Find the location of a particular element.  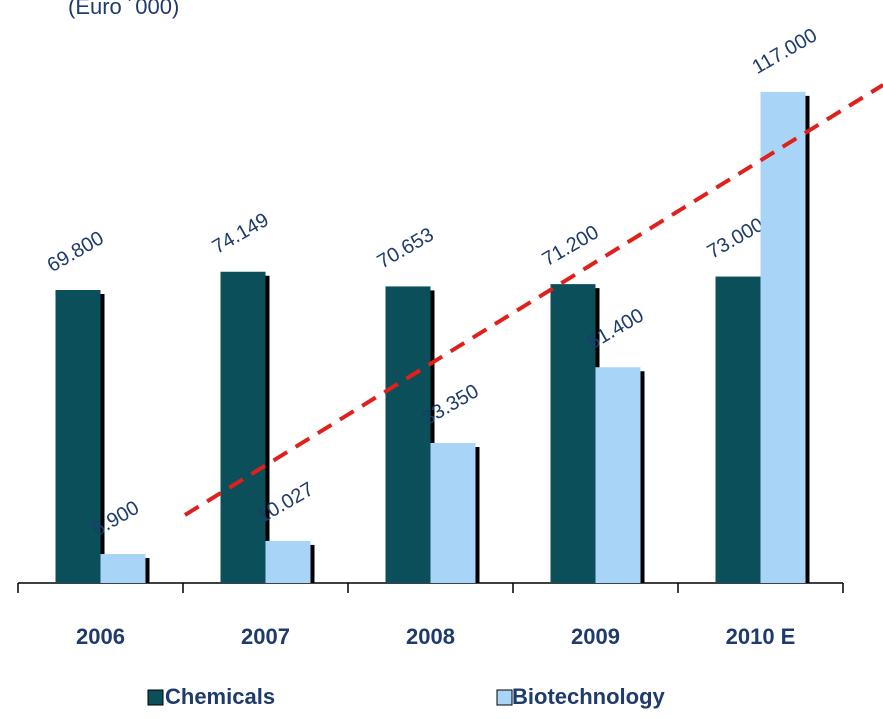

data-label: 74.149 is located at coordinates (241, 234).